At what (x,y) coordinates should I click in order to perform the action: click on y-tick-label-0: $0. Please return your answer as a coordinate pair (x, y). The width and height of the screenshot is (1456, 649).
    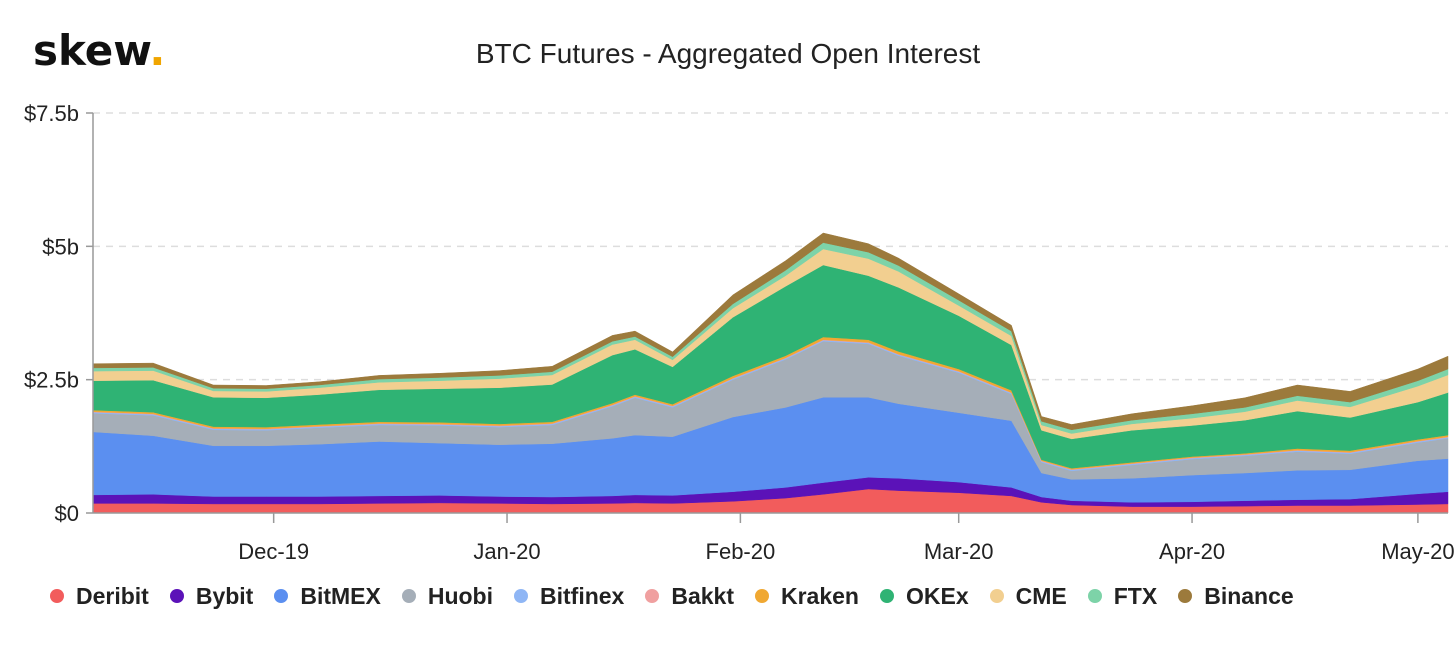
    Looking at the image, I should click on (67, 513).